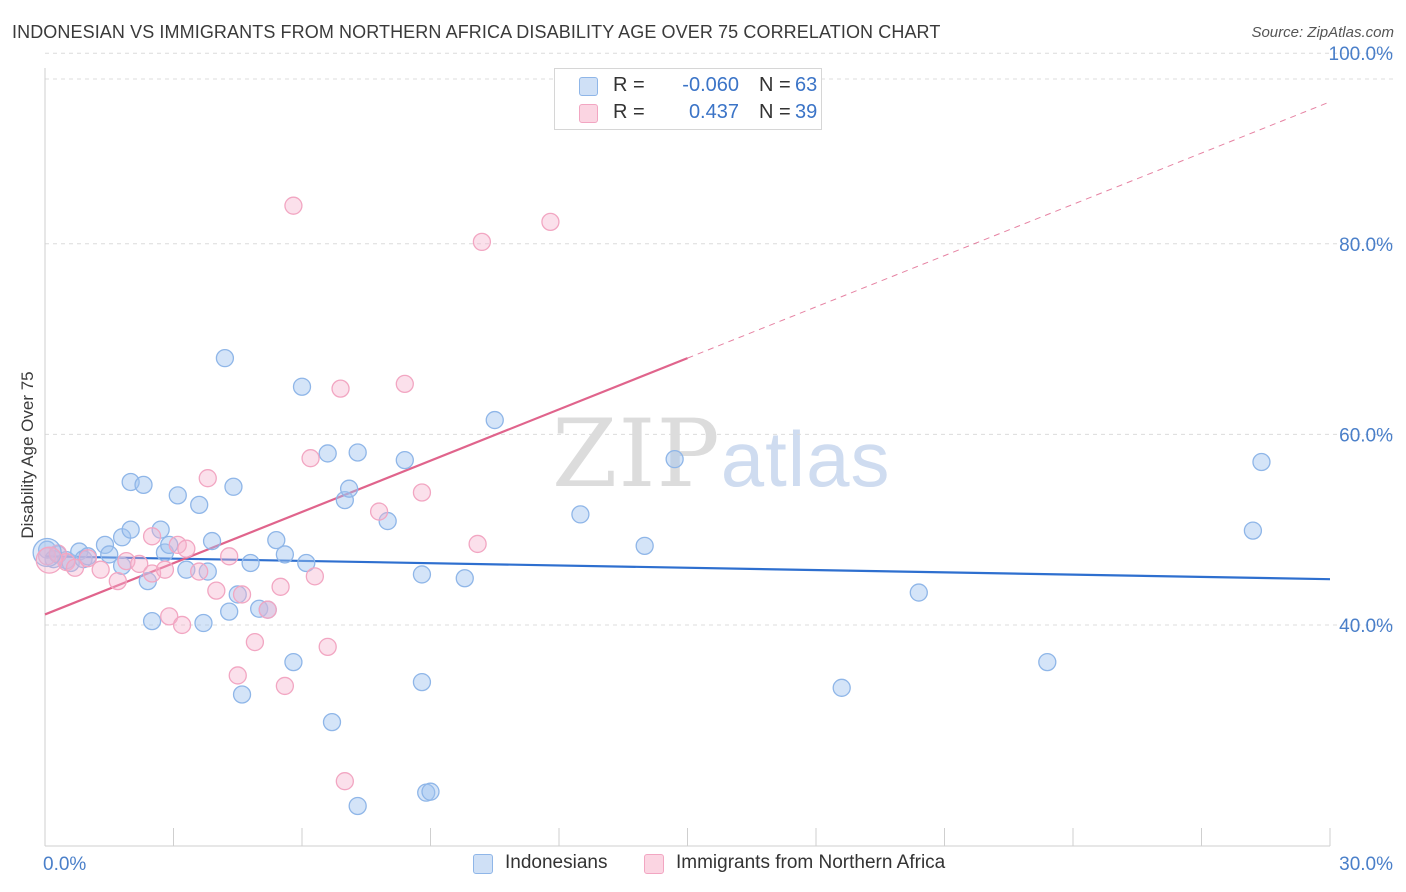  I want to click on watermark-atlas: atlas, so click(805, 459).